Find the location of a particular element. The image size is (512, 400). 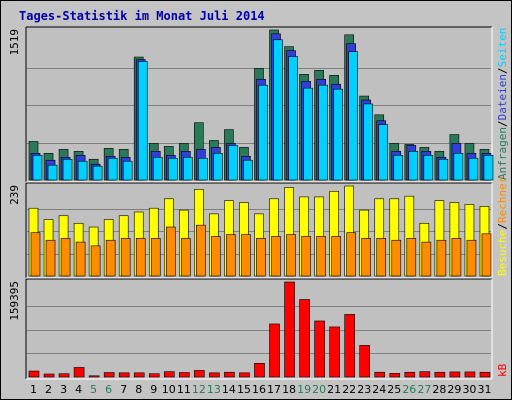

hits-panel-legend-part-1: / is located at coordinates (502, 123).